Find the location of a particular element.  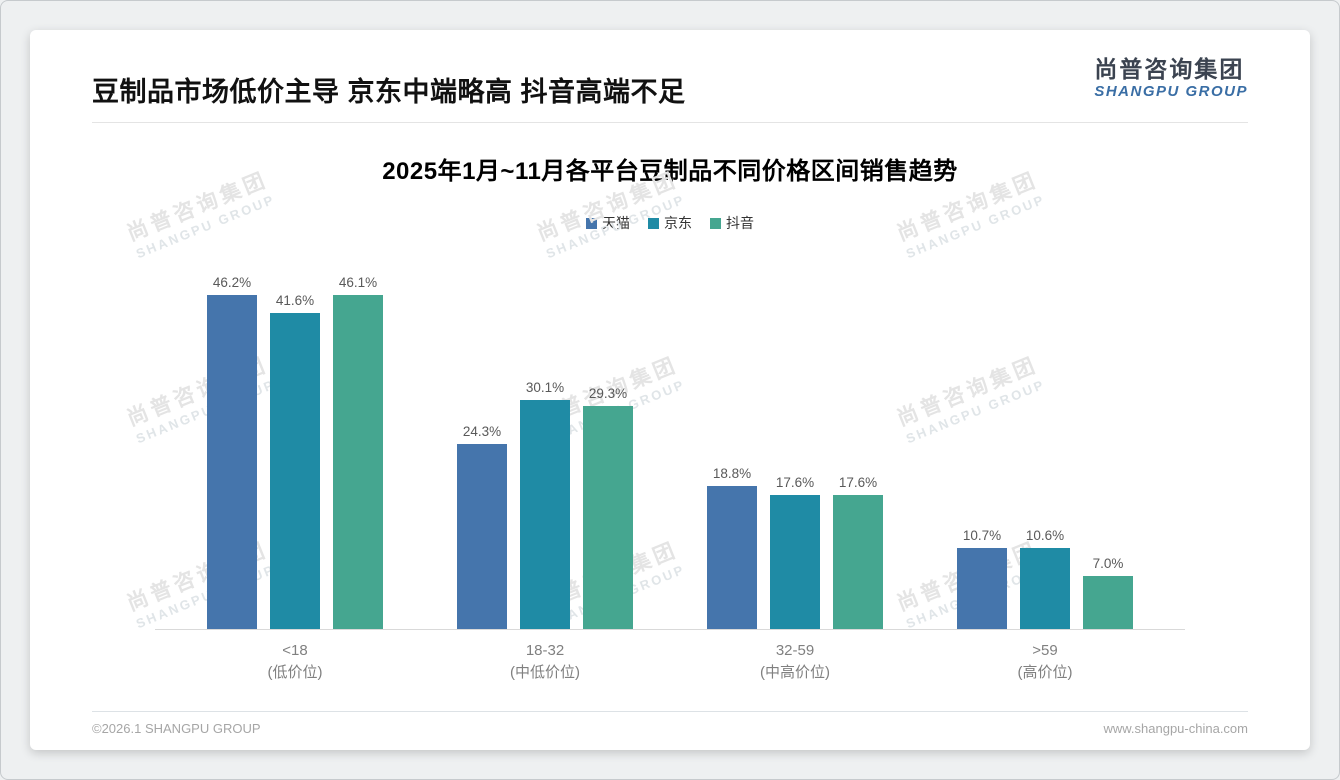

bar-value-label: 41.6% is located at coordinates (295, 300).